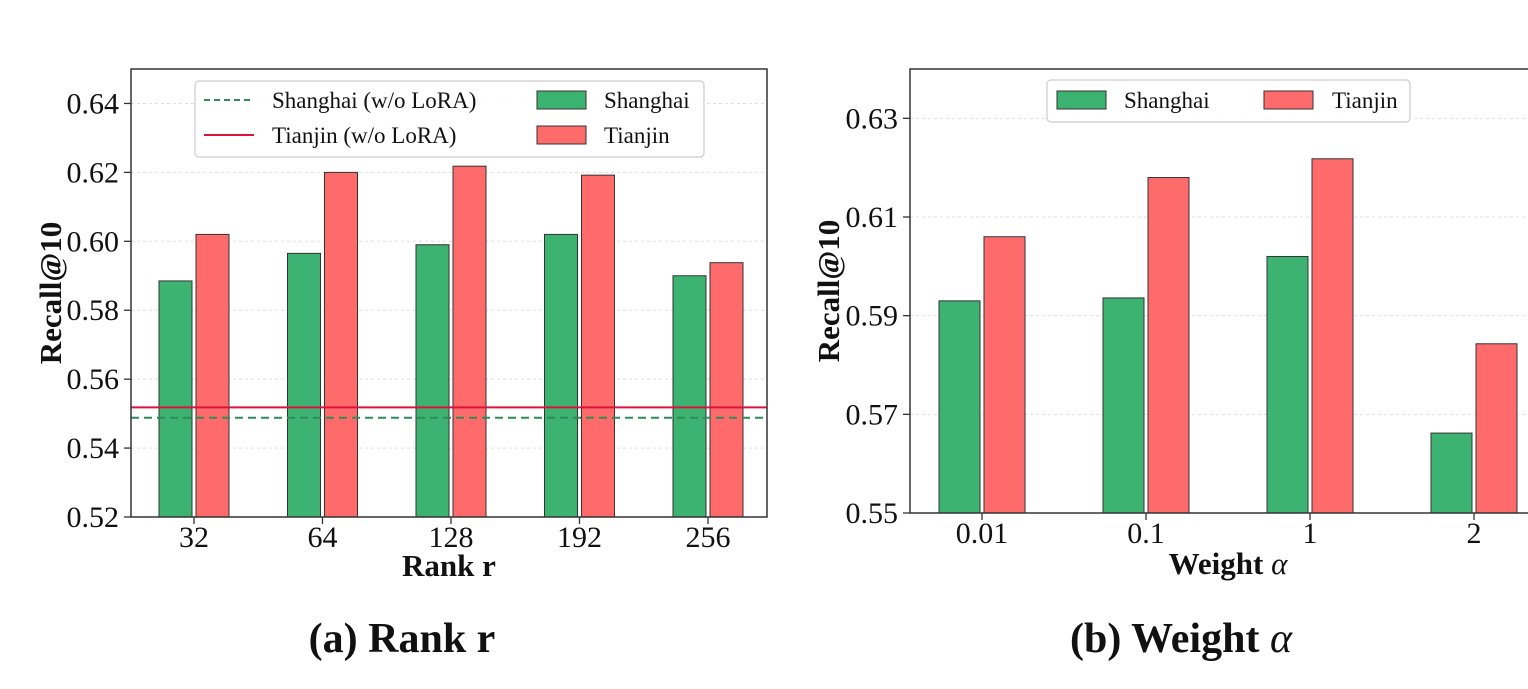 This screenshot has width=1528, height=689. Describe the element at coordinates (1281, 639) in the screenshot. I see `caption-b-symbol: α` at that location.